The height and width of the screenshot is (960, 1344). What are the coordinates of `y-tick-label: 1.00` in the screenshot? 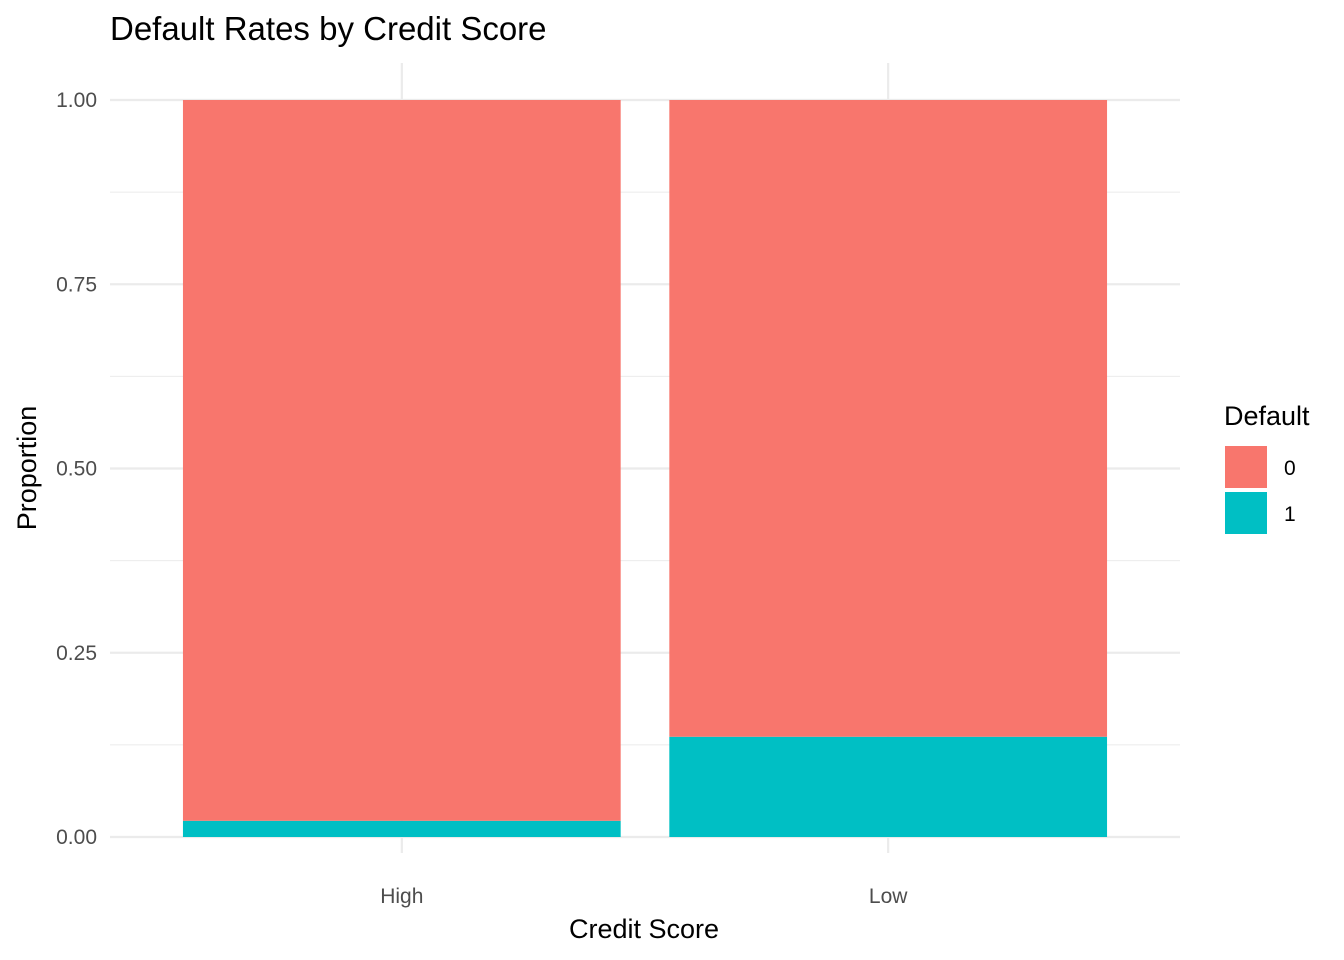 It's located at (76, 100).